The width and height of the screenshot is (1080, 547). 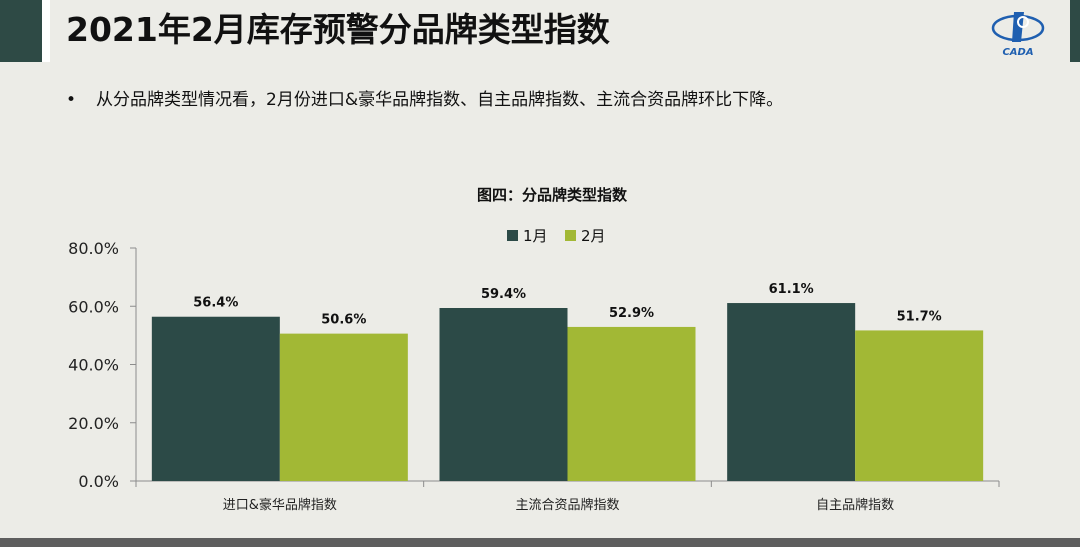 I want to click on page-title: 2021年2月库存预警分品牌类型指数, so click(x=338, y=29).